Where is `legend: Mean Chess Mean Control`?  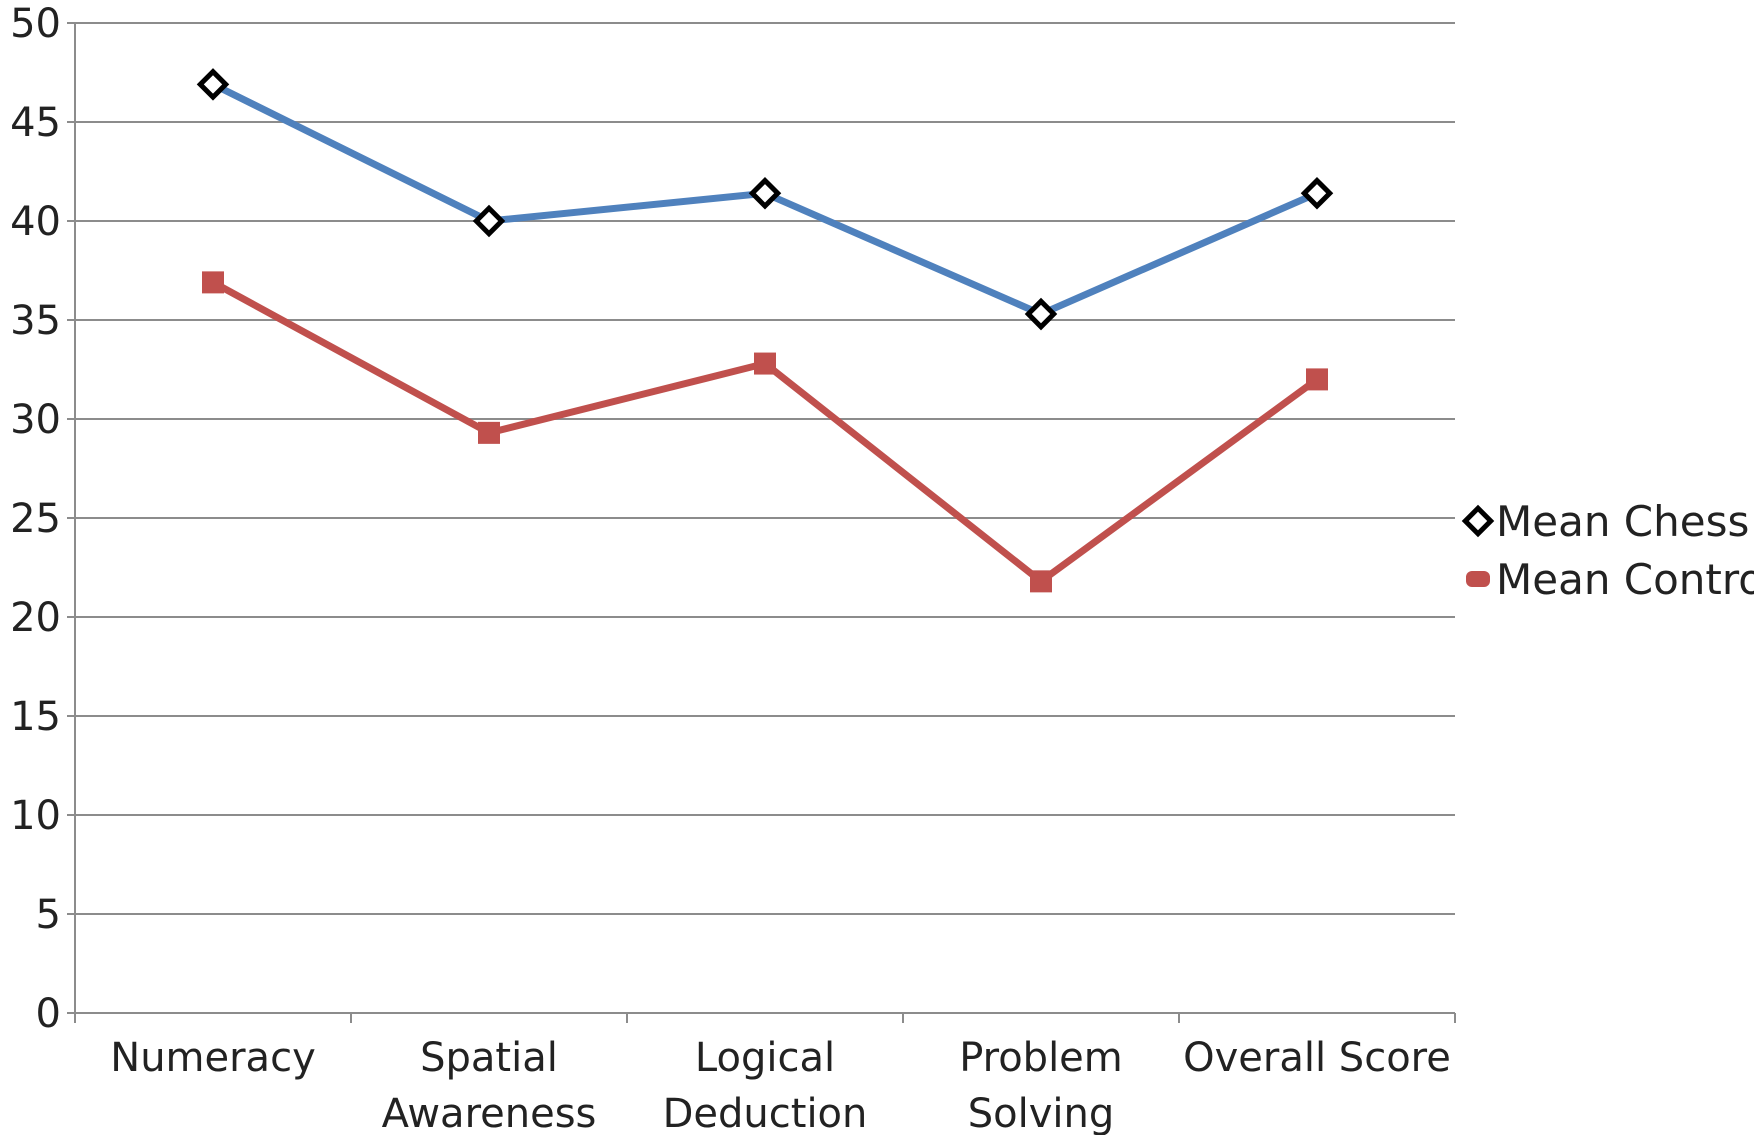
legend: Mean Chess Mean Control is located at coordinates (1607, 550).